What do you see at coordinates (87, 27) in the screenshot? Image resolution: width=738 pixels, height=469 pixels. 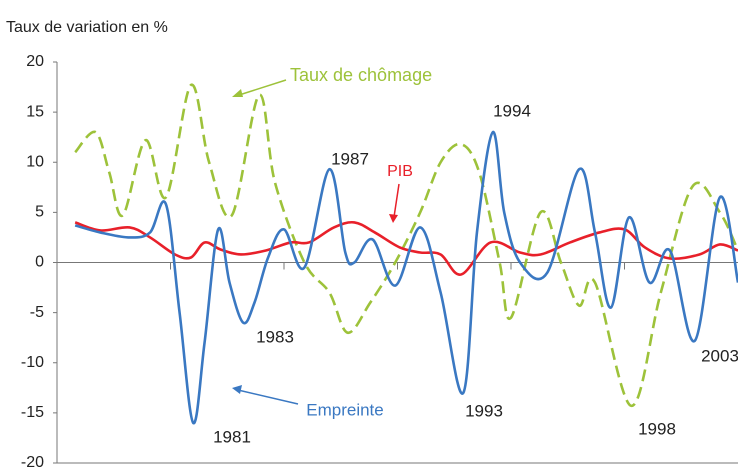 I see `y-axis-label: Taux de variation en %` at bounding box center [87, 27].